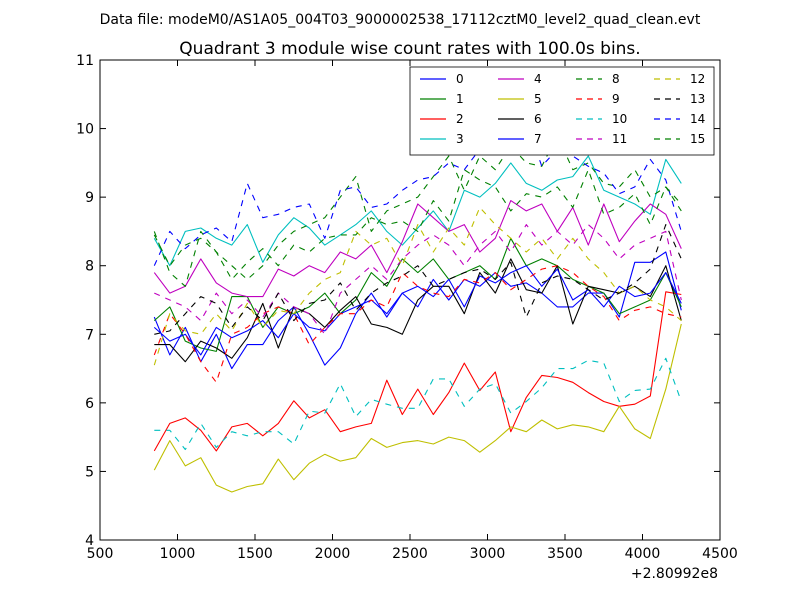  I want to click on x-tick-label: 4500, so click(720, 554).